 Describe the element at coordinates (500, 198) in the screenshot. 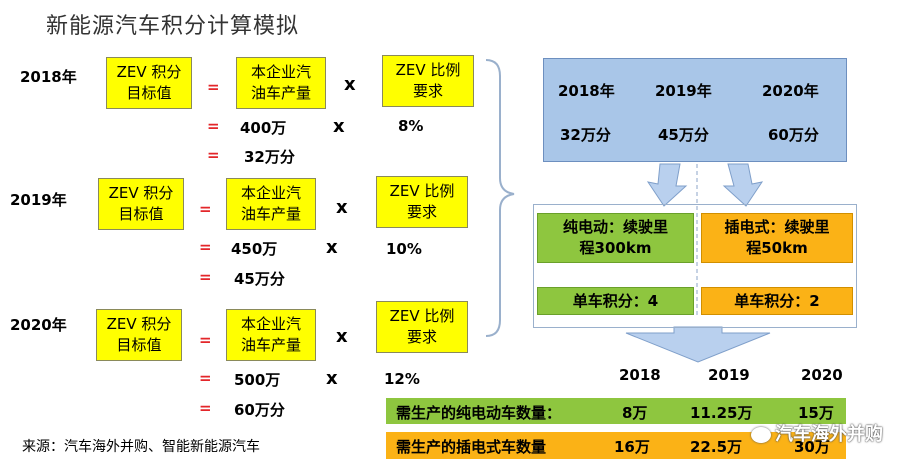

I see `curly-brace` at that location.